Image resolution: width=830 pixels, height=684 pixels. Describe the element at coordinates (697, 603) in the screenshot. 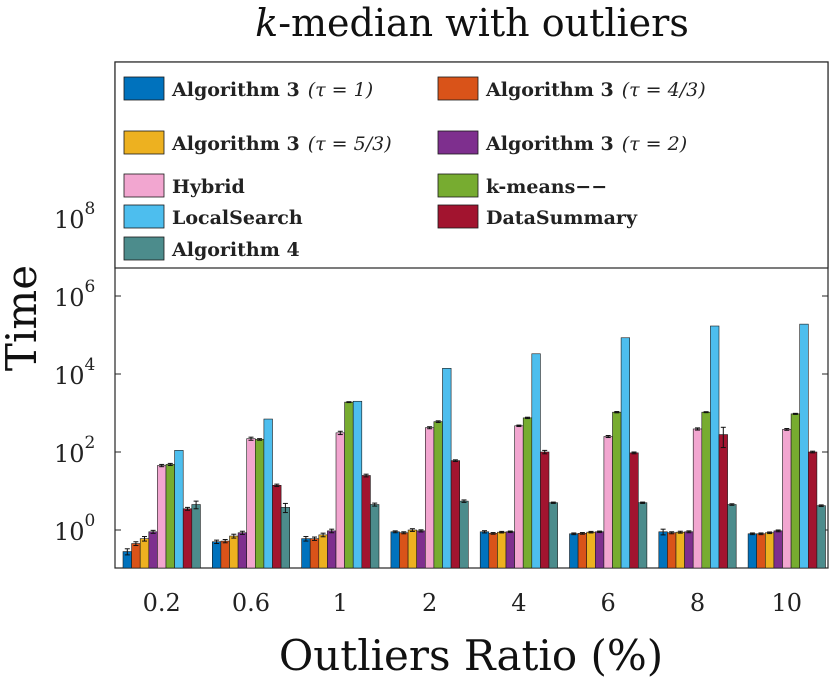

I see `x-tick-label-6: 8` at that location.